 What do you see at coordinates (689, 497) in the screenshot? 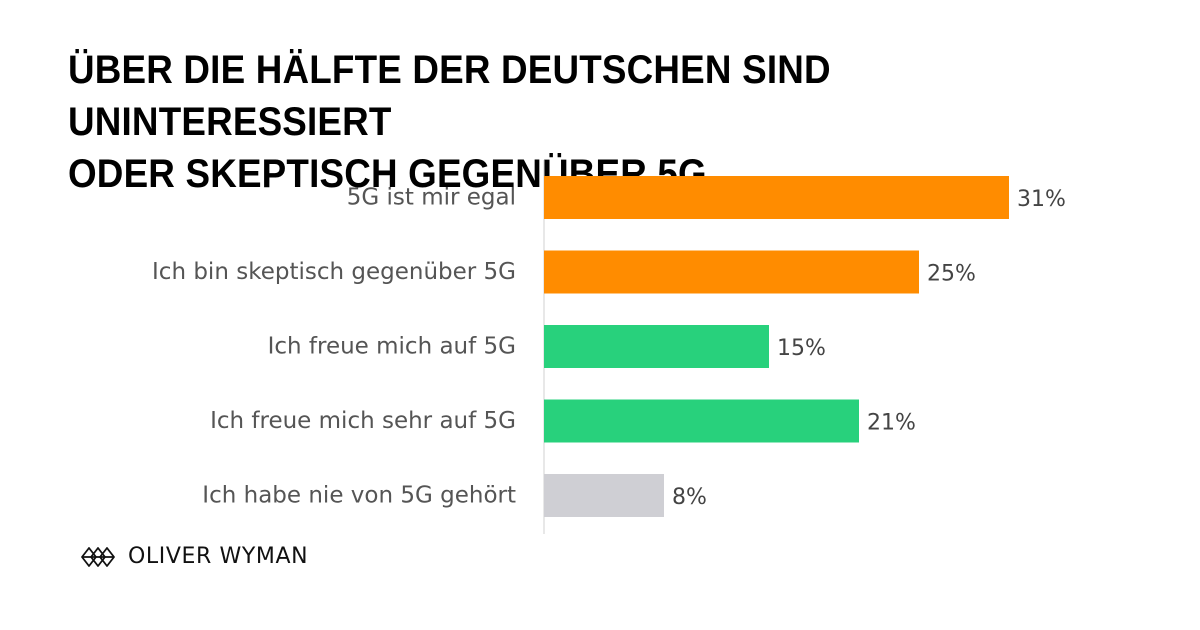
I see `value-label: 8%` at bounding box center [689, 497].